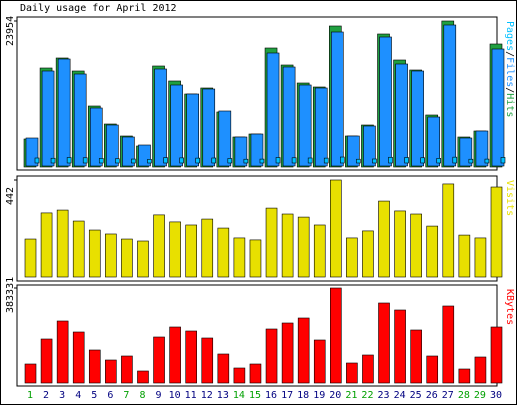  I want to click on x-tick-label: 5, so click(94, 395).